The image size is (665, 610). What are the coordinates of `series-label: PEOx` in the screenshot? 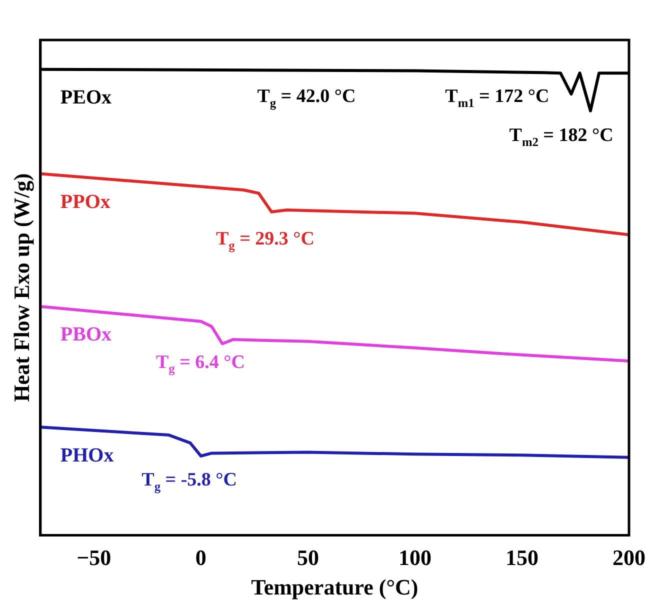 It's located at (86, 97).